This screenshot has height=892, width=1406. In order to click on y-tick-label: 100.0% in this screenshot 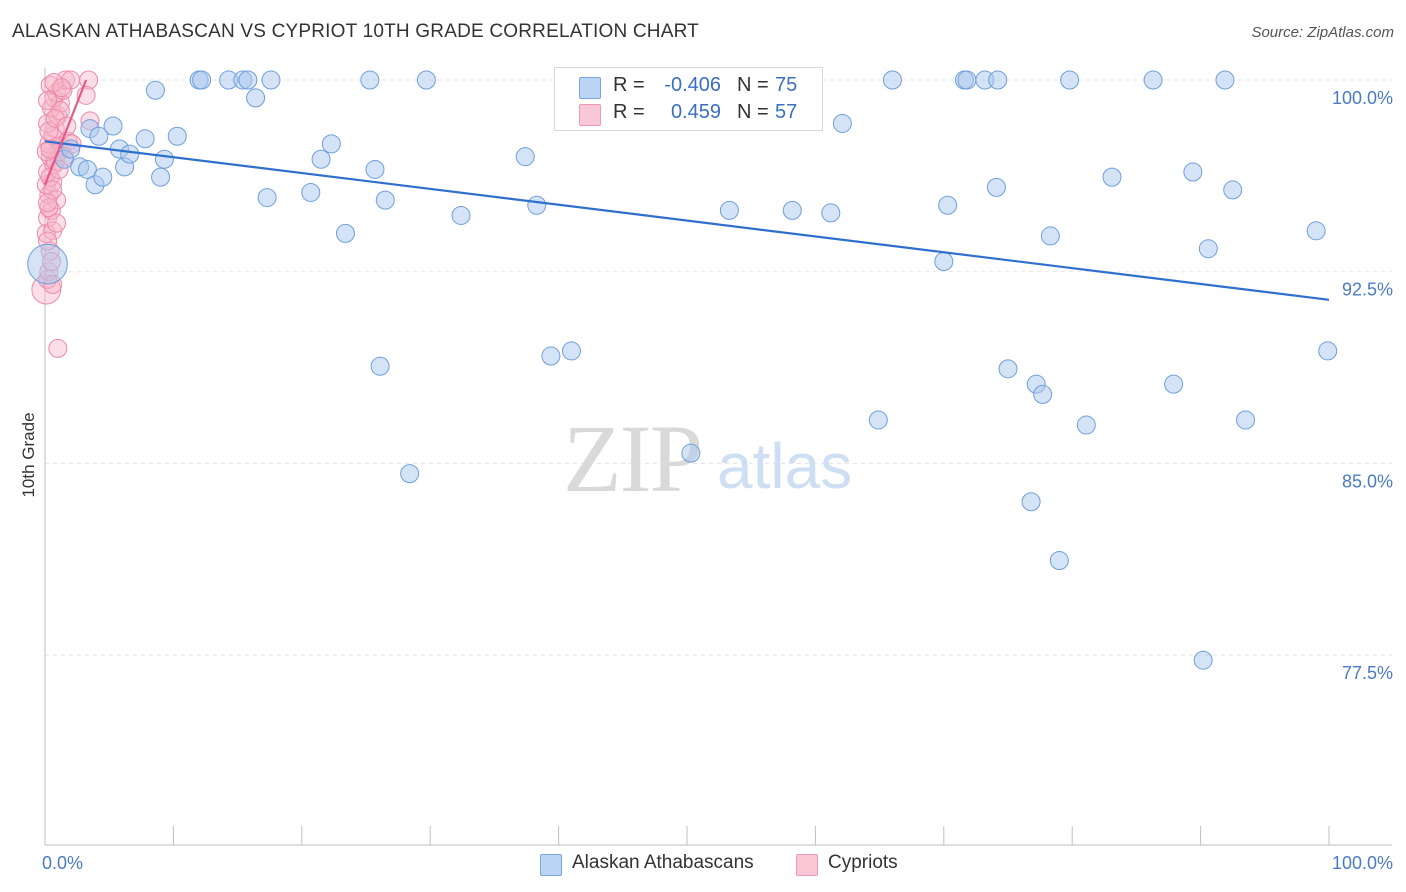, I will do `click(1362, 98)`.